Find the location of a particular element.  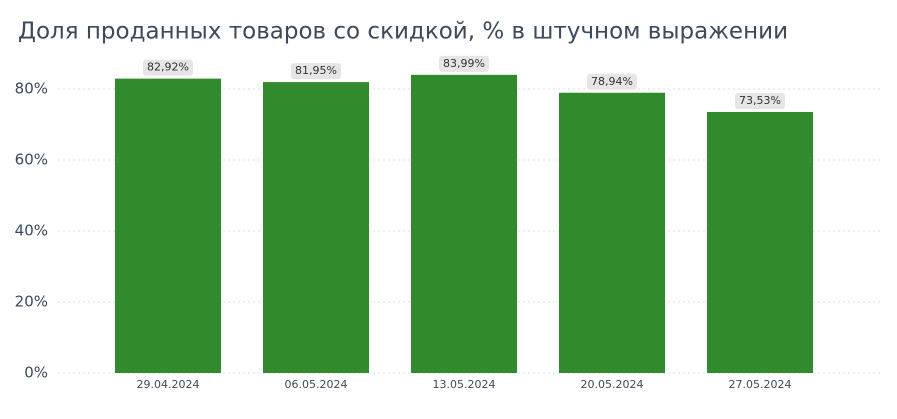

y-tick-label: 40% is located at coordinates (31, 231).